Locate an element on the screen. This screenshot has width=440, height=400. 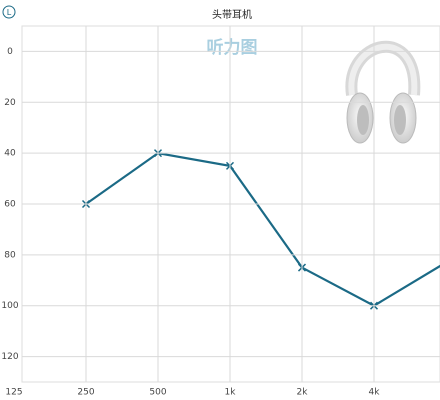
headphone-icon is located at coordinates (383, 92).